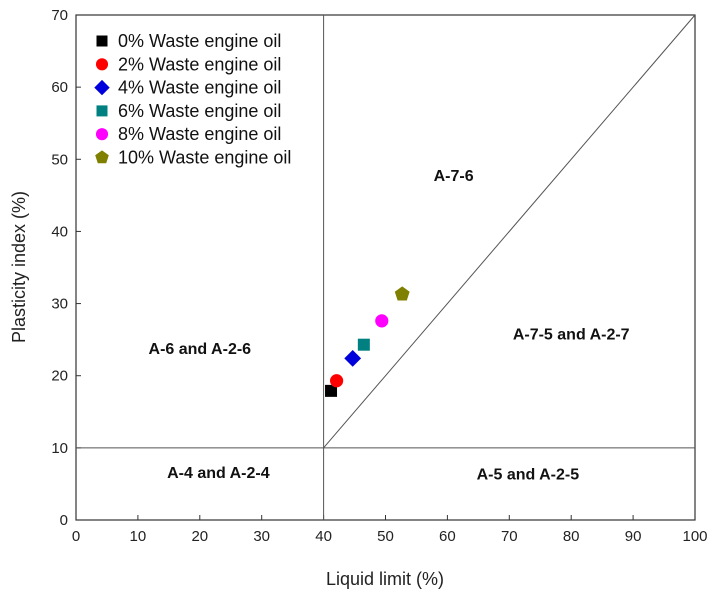 The height and width of the screenshot is (596, 719). Describe the element at coordinates (64, 520) in the screenshot. I see `y-tick-label: 0` at that location.